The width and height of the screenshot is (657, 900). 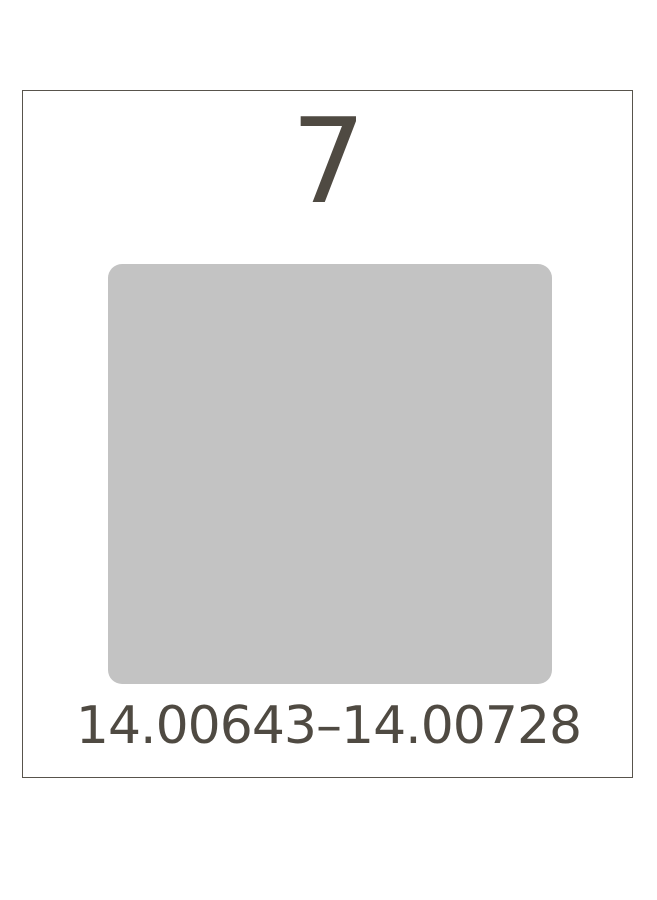 I want to click on atomic-number: 7, so click(x=328, y=161).